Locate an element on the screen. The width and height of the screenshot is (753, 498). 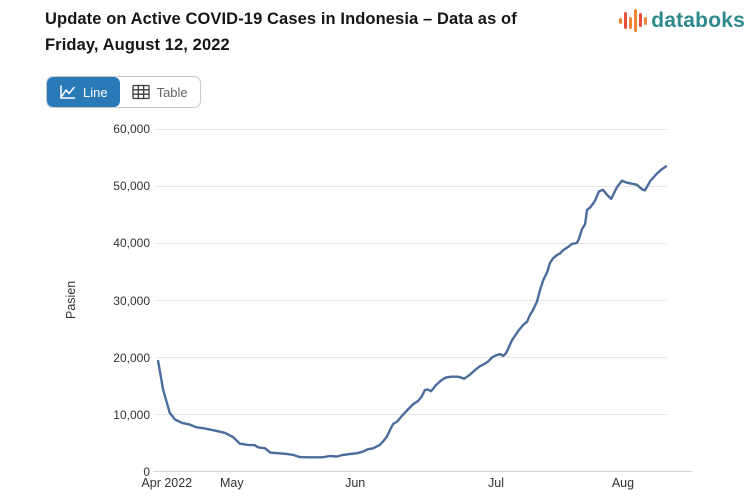
y-tick-label: 10,000 is located at coordinates (131, 414).